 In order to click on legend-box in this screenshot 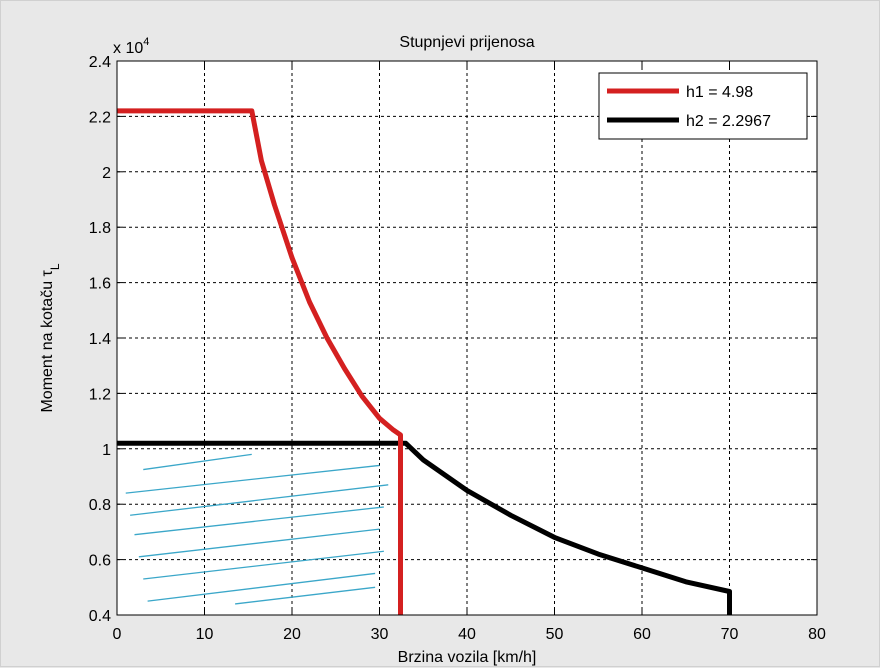, I will do `click(703, 106)`.